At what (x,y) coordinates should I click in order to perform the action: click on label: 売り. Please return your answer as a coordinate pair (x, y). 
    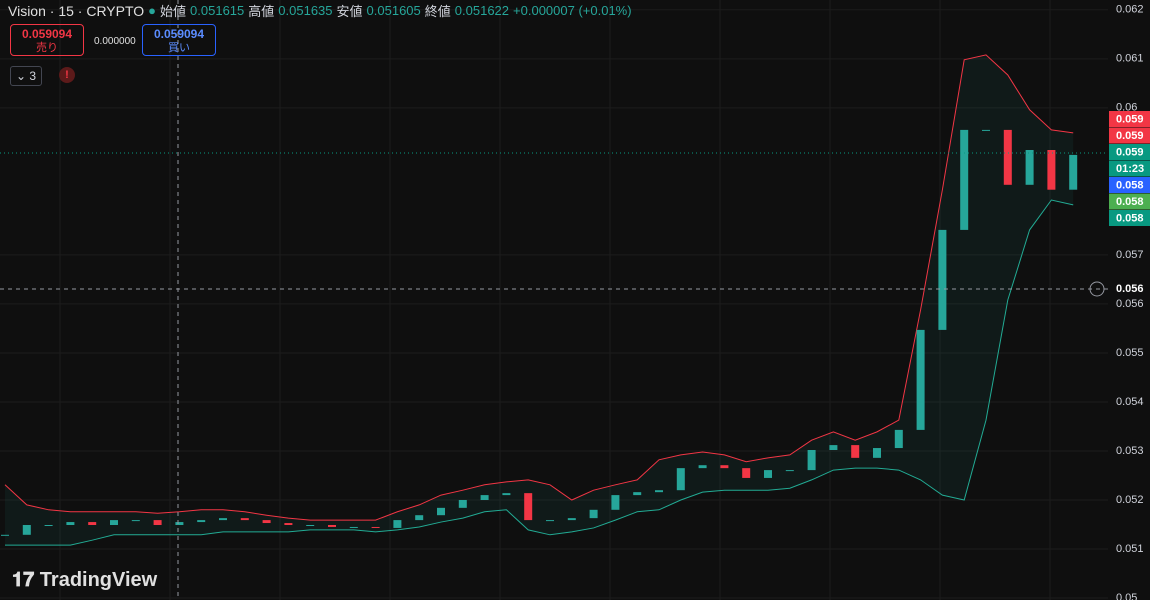
    Looking at the image, I should click on (47, 48).